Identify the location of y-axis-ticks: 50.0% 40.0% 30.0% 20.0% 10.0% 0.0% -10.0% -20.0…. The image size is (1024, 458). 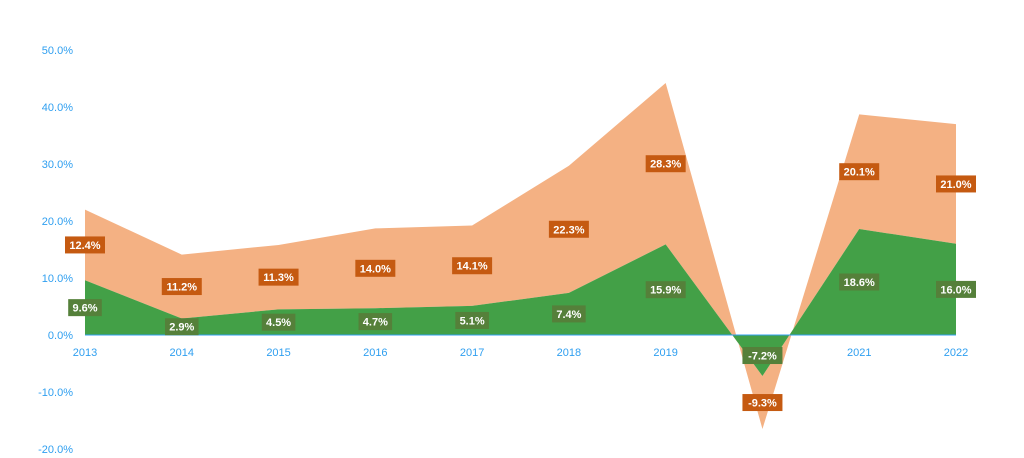
(55, 250).